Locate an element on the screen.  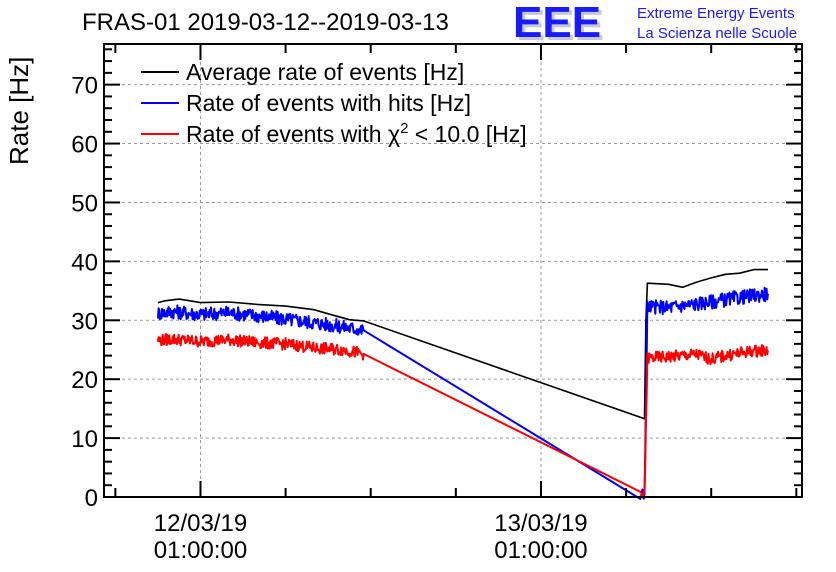
y-tick-label: 70 is located at coordinates (84, 86).